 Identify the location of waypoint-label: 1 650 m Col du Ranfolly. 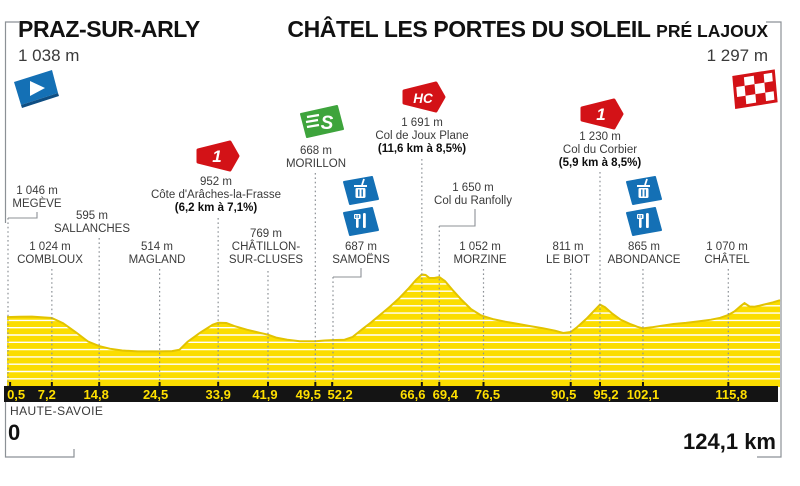
(473, 195).